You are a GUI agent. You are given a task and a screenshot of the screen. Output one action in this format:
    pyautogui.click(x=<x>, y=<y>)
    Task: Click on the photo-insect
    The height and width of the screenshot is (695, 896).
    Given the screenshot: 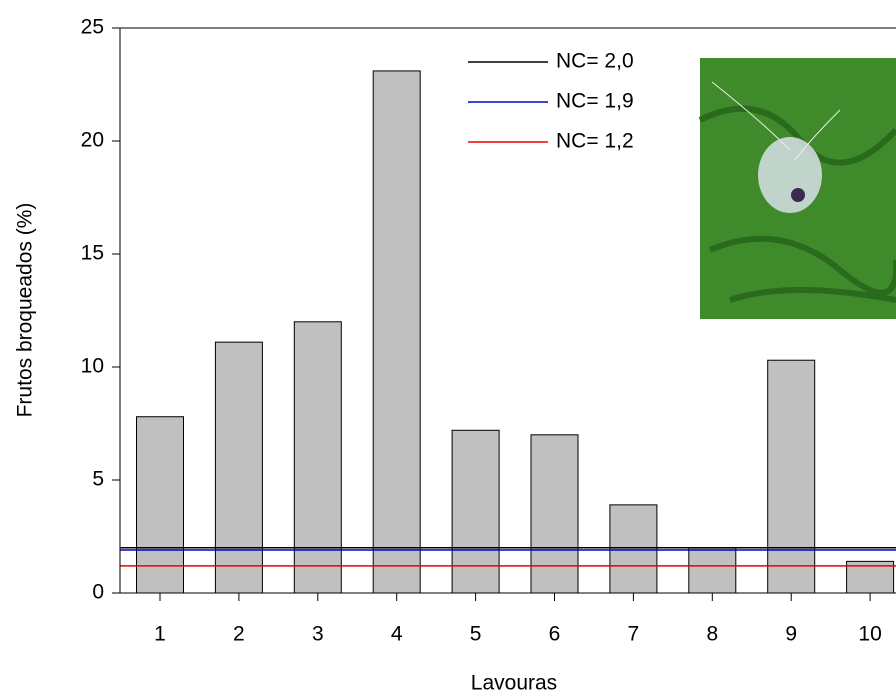 What is the action you would take?
    pyautogui.click(x=790, y=175)
    